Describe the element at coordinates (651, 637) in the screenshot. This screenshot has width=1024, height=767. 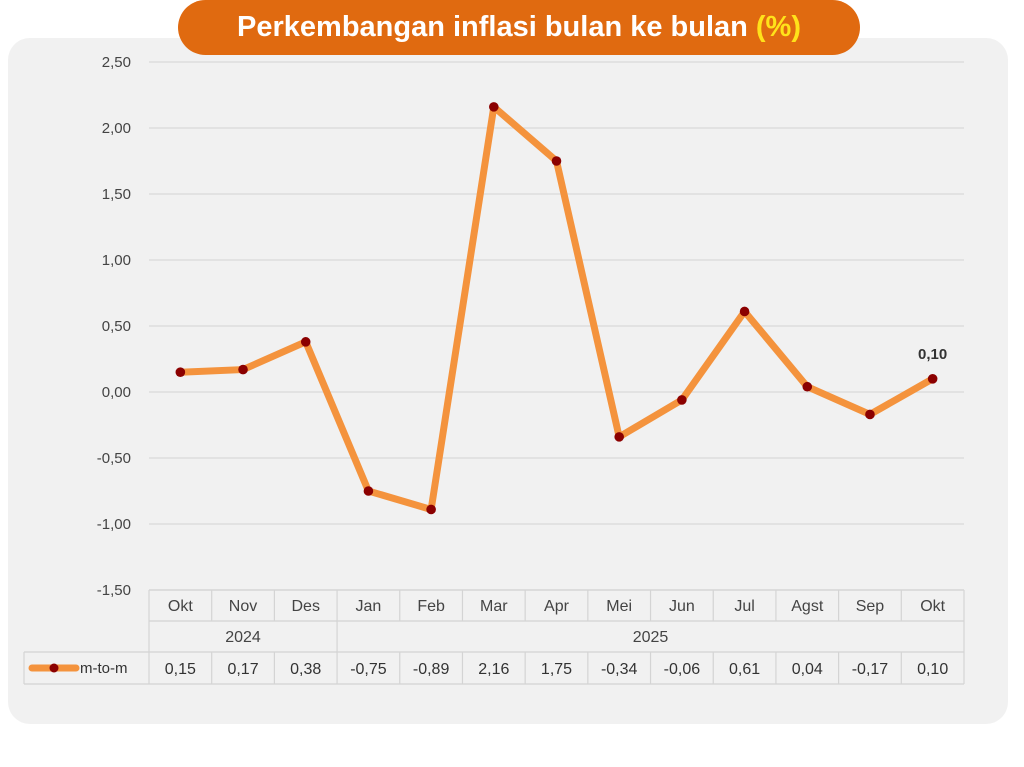
I see `year-label: 2025` at that location.